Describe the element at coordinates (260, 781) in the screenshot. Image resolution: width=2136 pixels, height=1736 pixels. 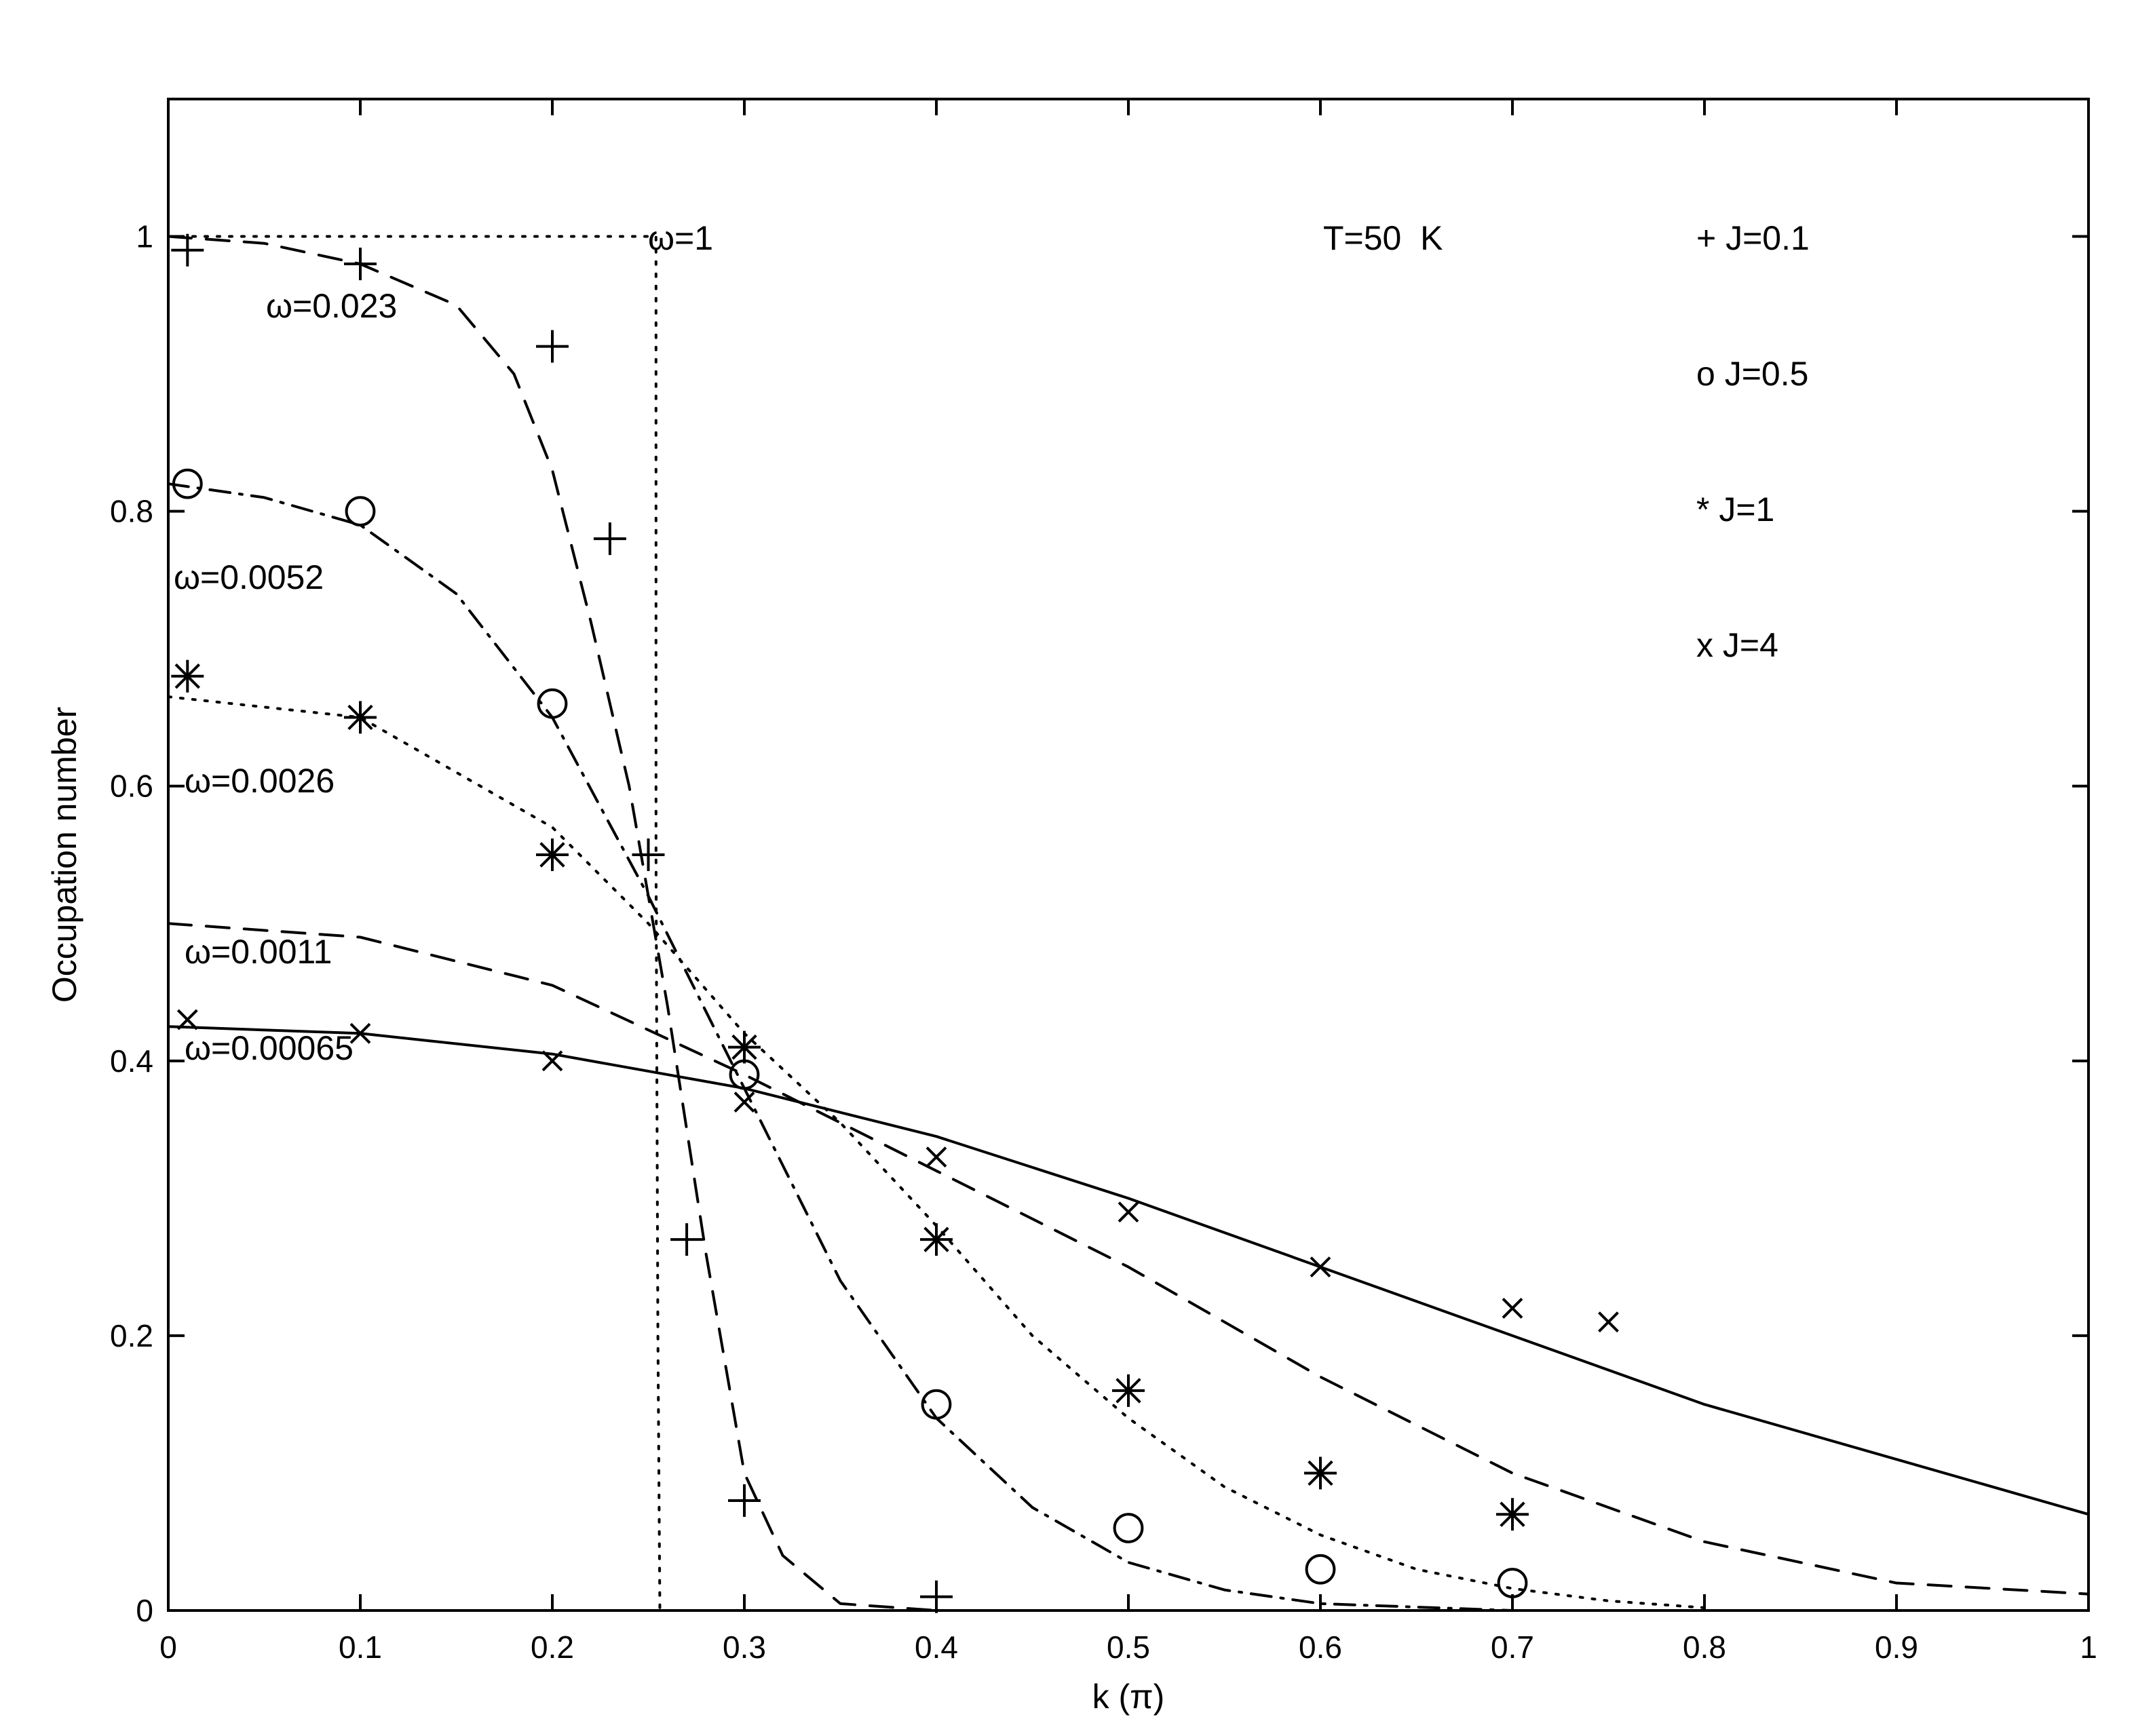
I see `curve-label: ω=0.0026` at that location.